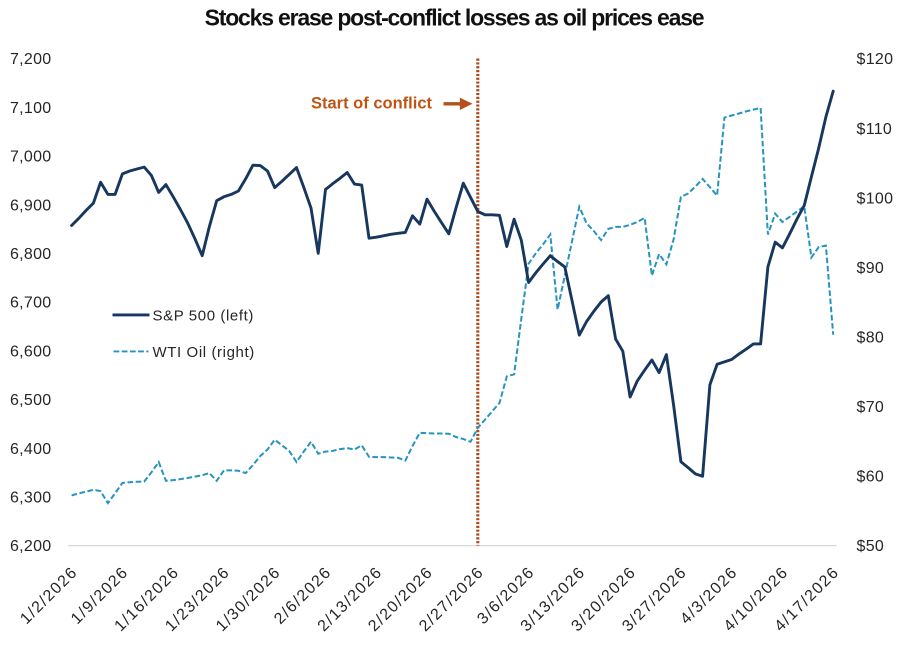  Describe the element at coordinates (871, 338) in the screenshot. I see `svg-text: $80` at that location.